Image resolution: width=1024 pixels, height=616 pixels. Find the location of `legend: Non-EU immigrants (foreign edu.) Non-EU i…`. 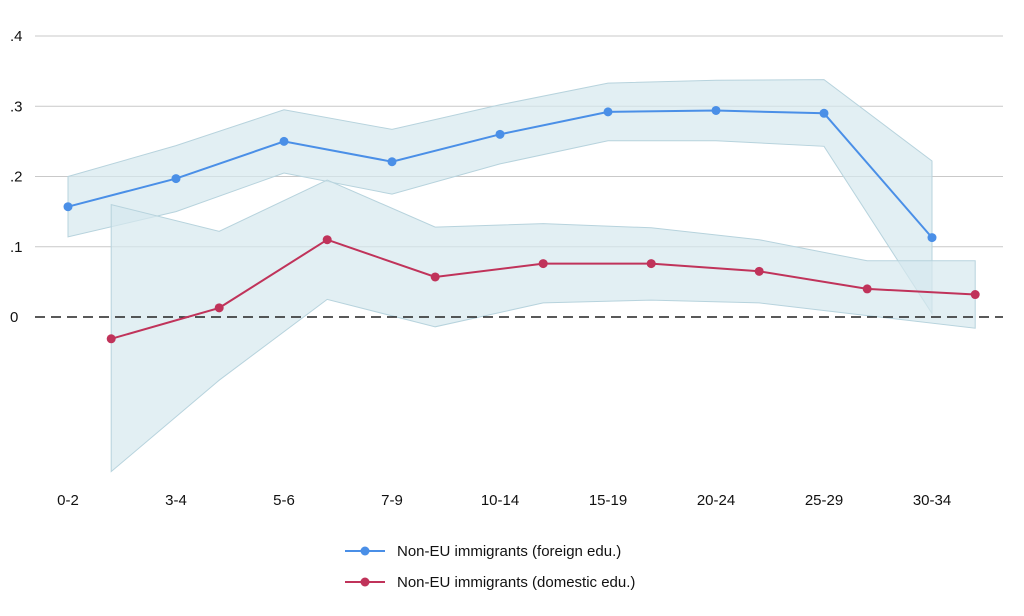

legend: Non-EU immigrants (foreign edu.) Non-EU i… is located at coordinates (490, 567).